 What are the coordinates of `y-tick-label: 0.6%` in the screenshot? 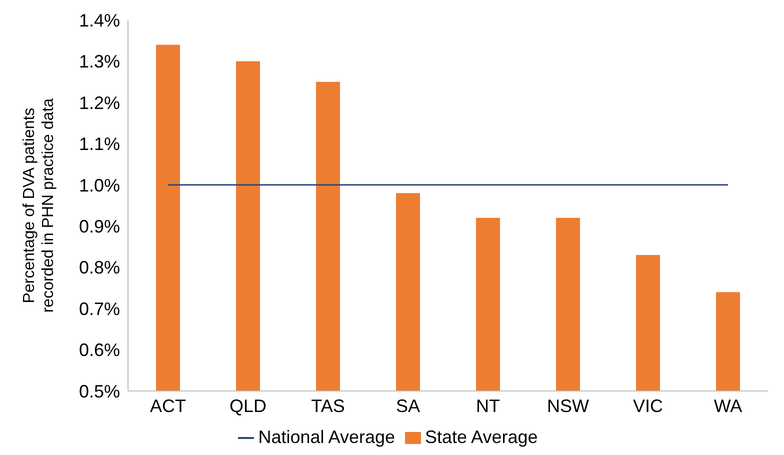 It's located at (99, 350).